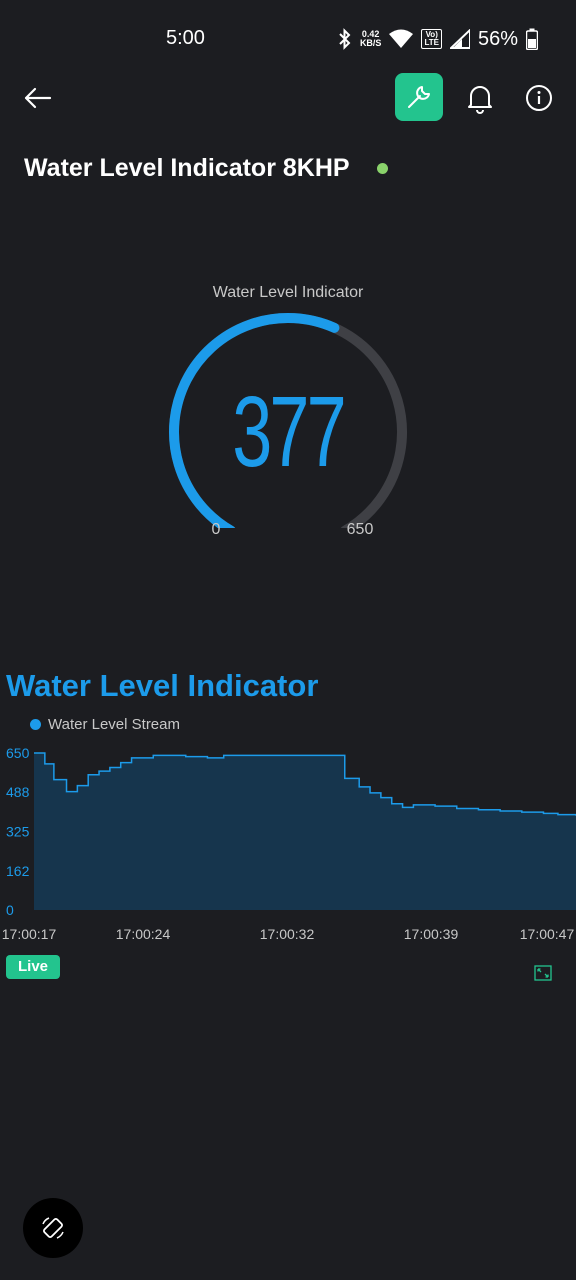 This screenshot has height=1280, width=576. I want to click on bluetooth-icon, so click(345, 39).